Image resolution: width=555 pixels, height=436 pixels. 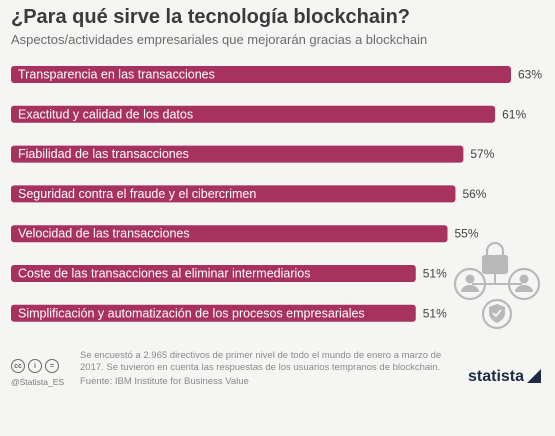 What do you see at coordinates (467, 234) in the screenshot?
I see `bar-value-label: 55%` at bounding box center [467, 234].